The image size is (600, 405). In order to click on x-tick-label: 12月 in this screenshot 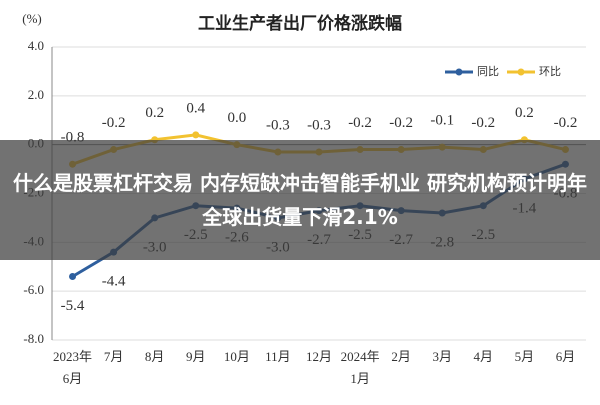, I will do `click(319, 356)`.